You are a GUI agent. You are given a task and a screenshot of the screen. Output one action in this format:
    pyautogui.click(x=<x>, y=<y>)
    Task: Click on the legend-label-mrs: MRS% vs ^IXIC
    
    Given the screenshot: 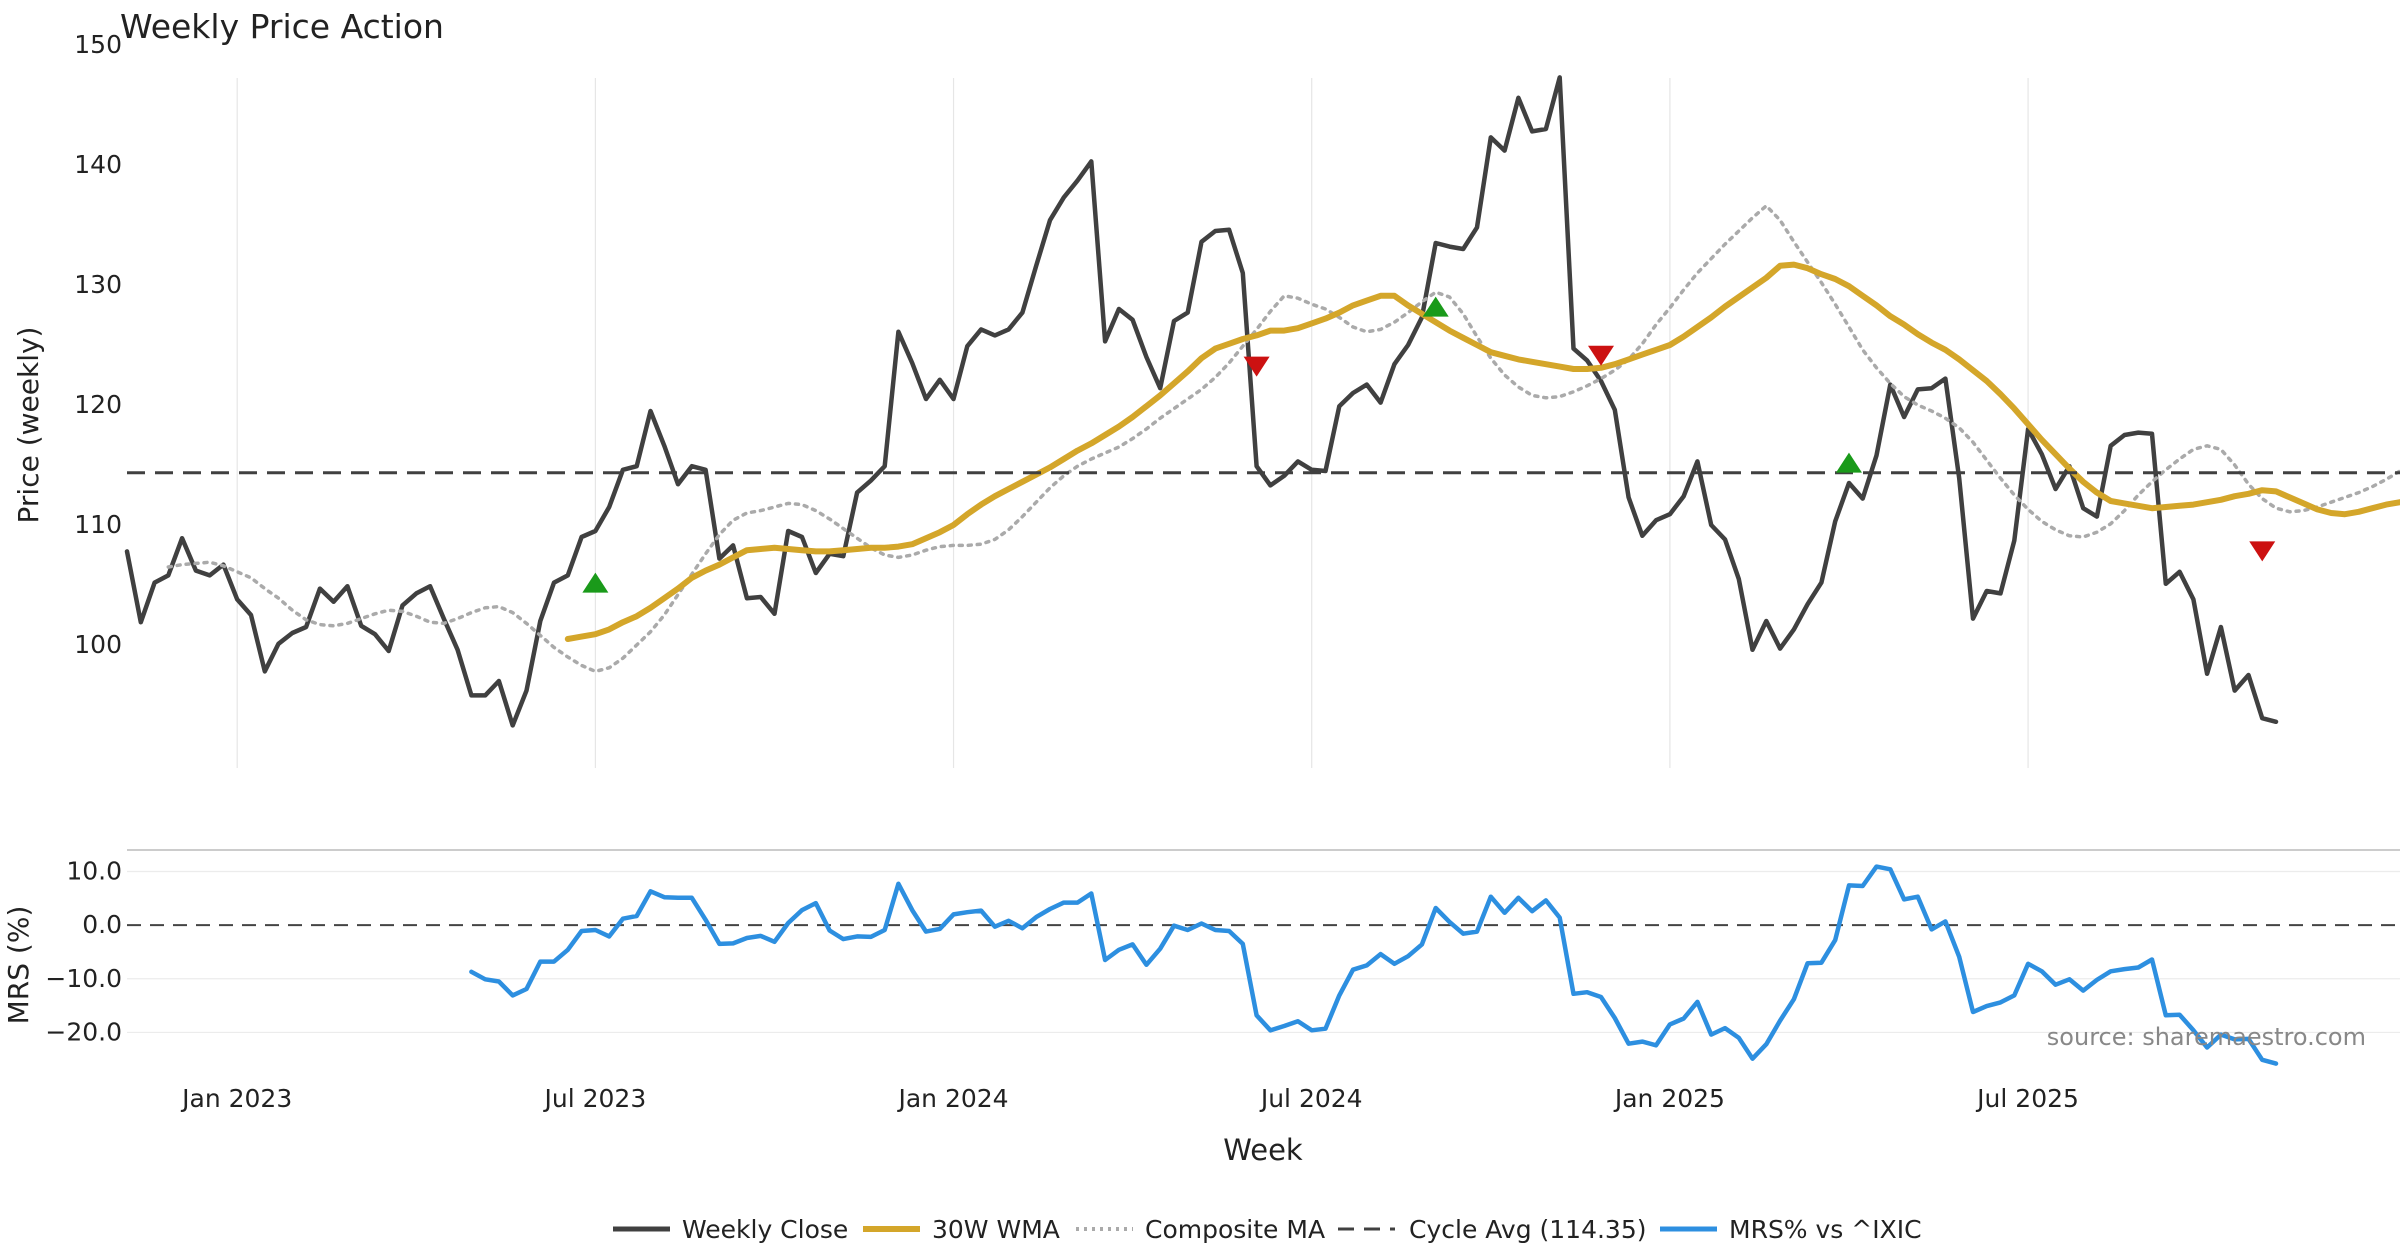 What is the action you would take?
    pyautogui.click(x=1825, y=1229)
    